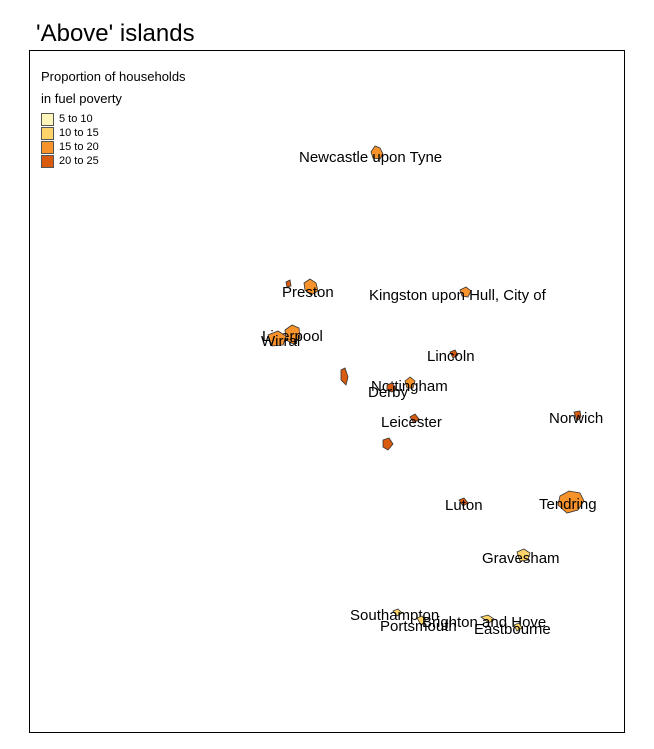 The height and width of the screenshot is (749, 654). Describe the element at coordinates (311, 287) in the screenshot. I see `area-preston` at that location.